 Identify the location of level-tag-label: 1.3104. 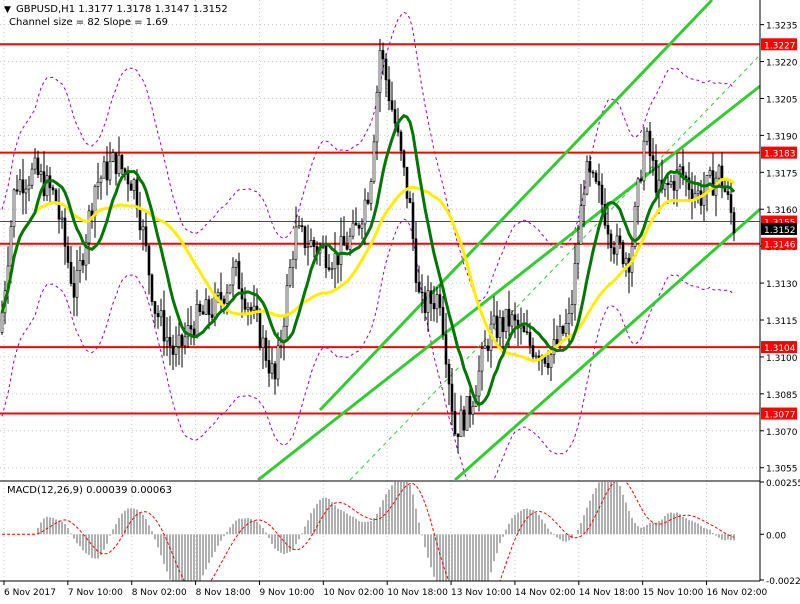
(780, 349).